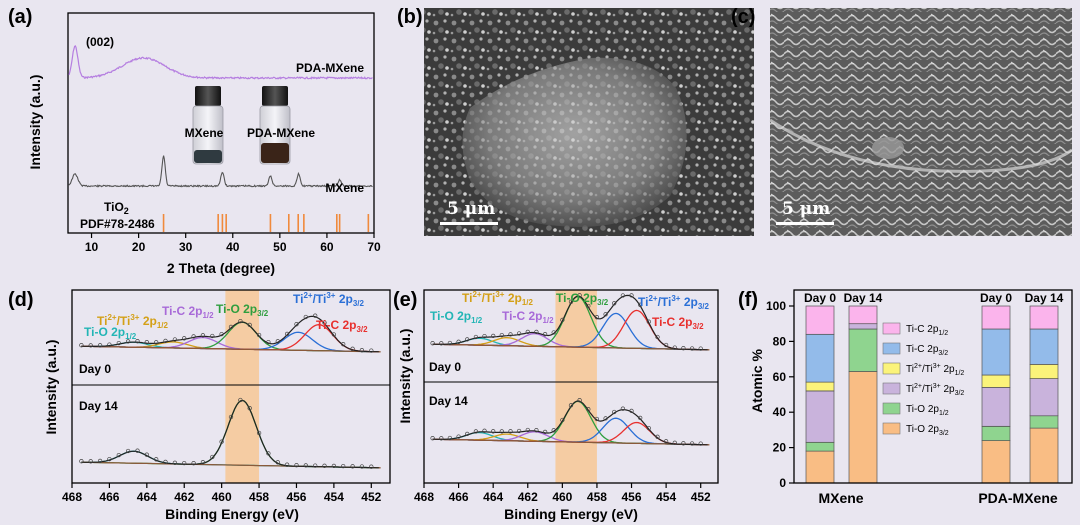 The height and width of the screenshot is (525, 1080). I want to click on x-ticks-a: 10 20 30 40 50 60 70, so click(233, 243).